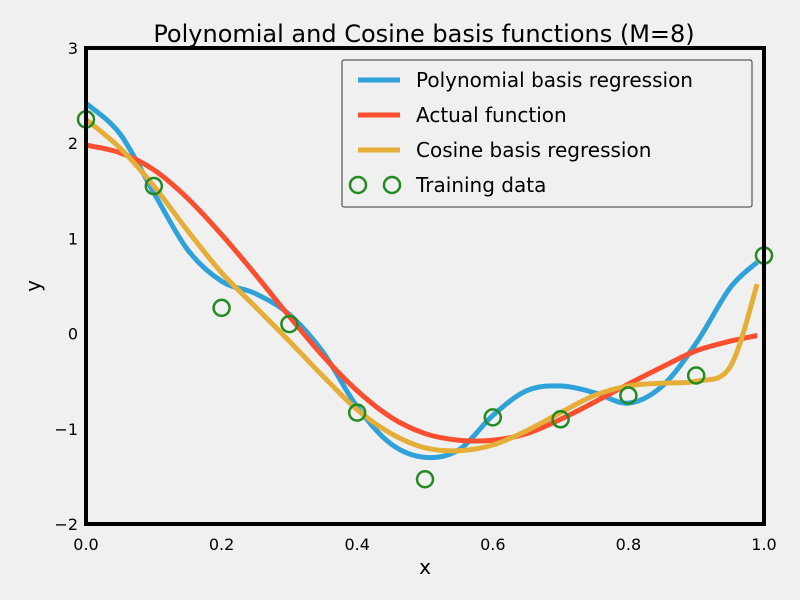  Describe the element at coordinates (33, 286) in the screenshot. I see `y-axis-label: y` at that location.